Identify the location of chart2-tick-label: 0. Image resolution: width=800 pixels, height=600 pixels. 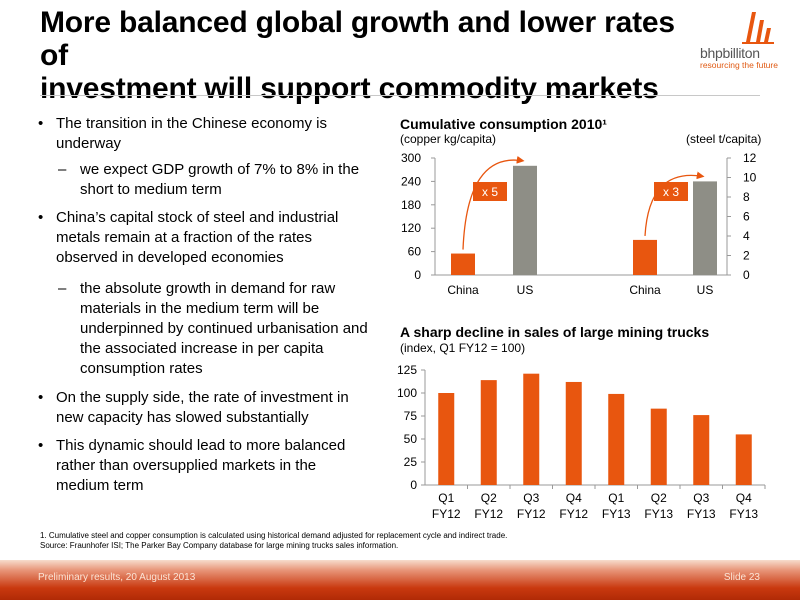
(413, 485).